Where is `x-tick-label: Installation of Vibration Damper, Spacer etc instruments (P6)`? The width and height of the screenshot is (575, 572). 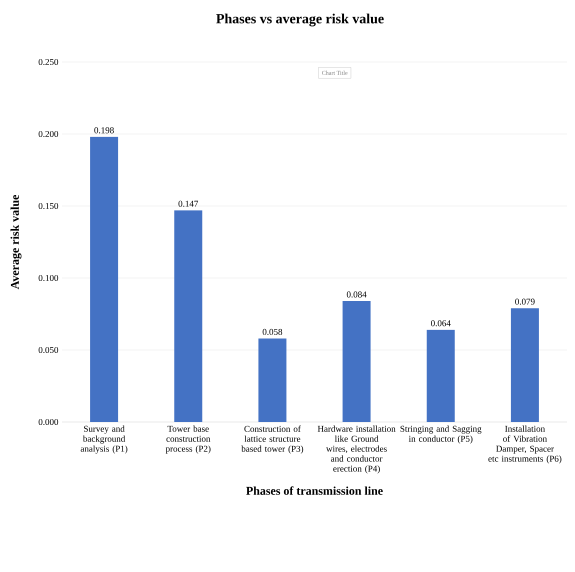 x-tick-label: Installation of Vibration Damper, Spacer etc instruments (P6) is located at coordinates (525, 445).